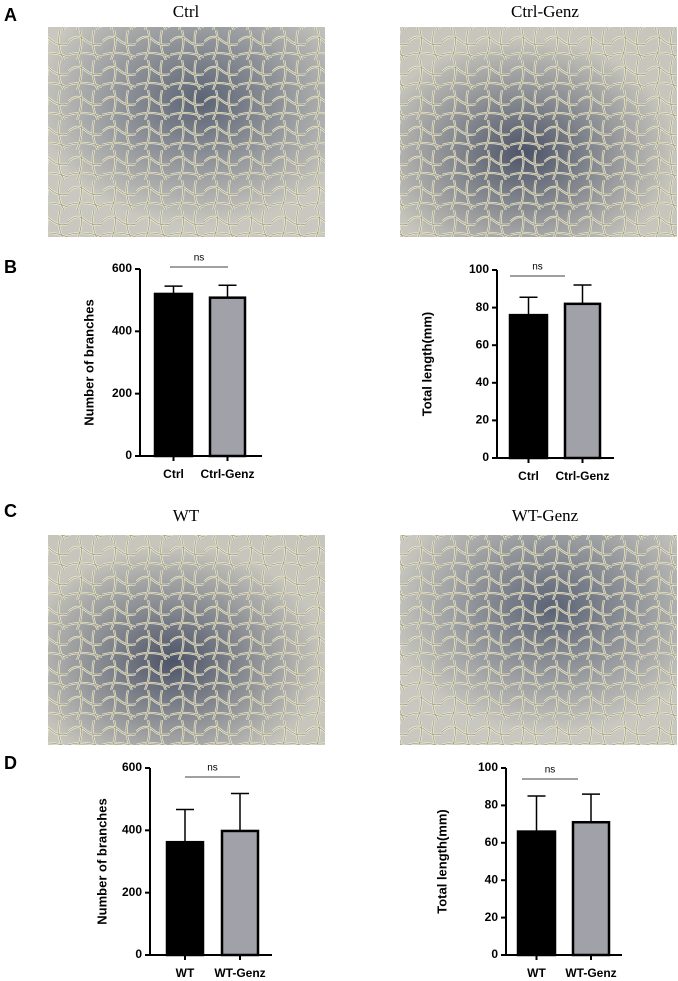  I want to click on image-title: Ctrl-Genz, so click(545, 11).